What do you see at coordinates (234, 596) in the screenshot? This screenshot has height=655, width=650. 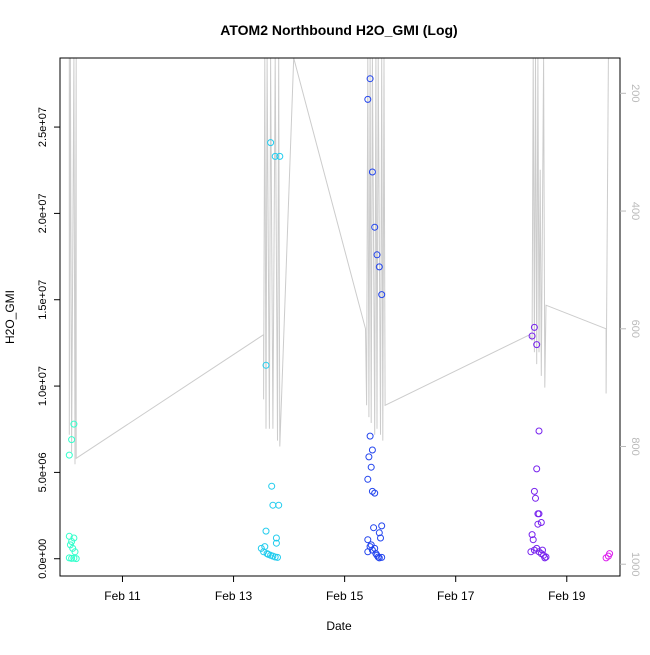 I see `x-tick-label: Feb 13` at bounding box center [234, 596].